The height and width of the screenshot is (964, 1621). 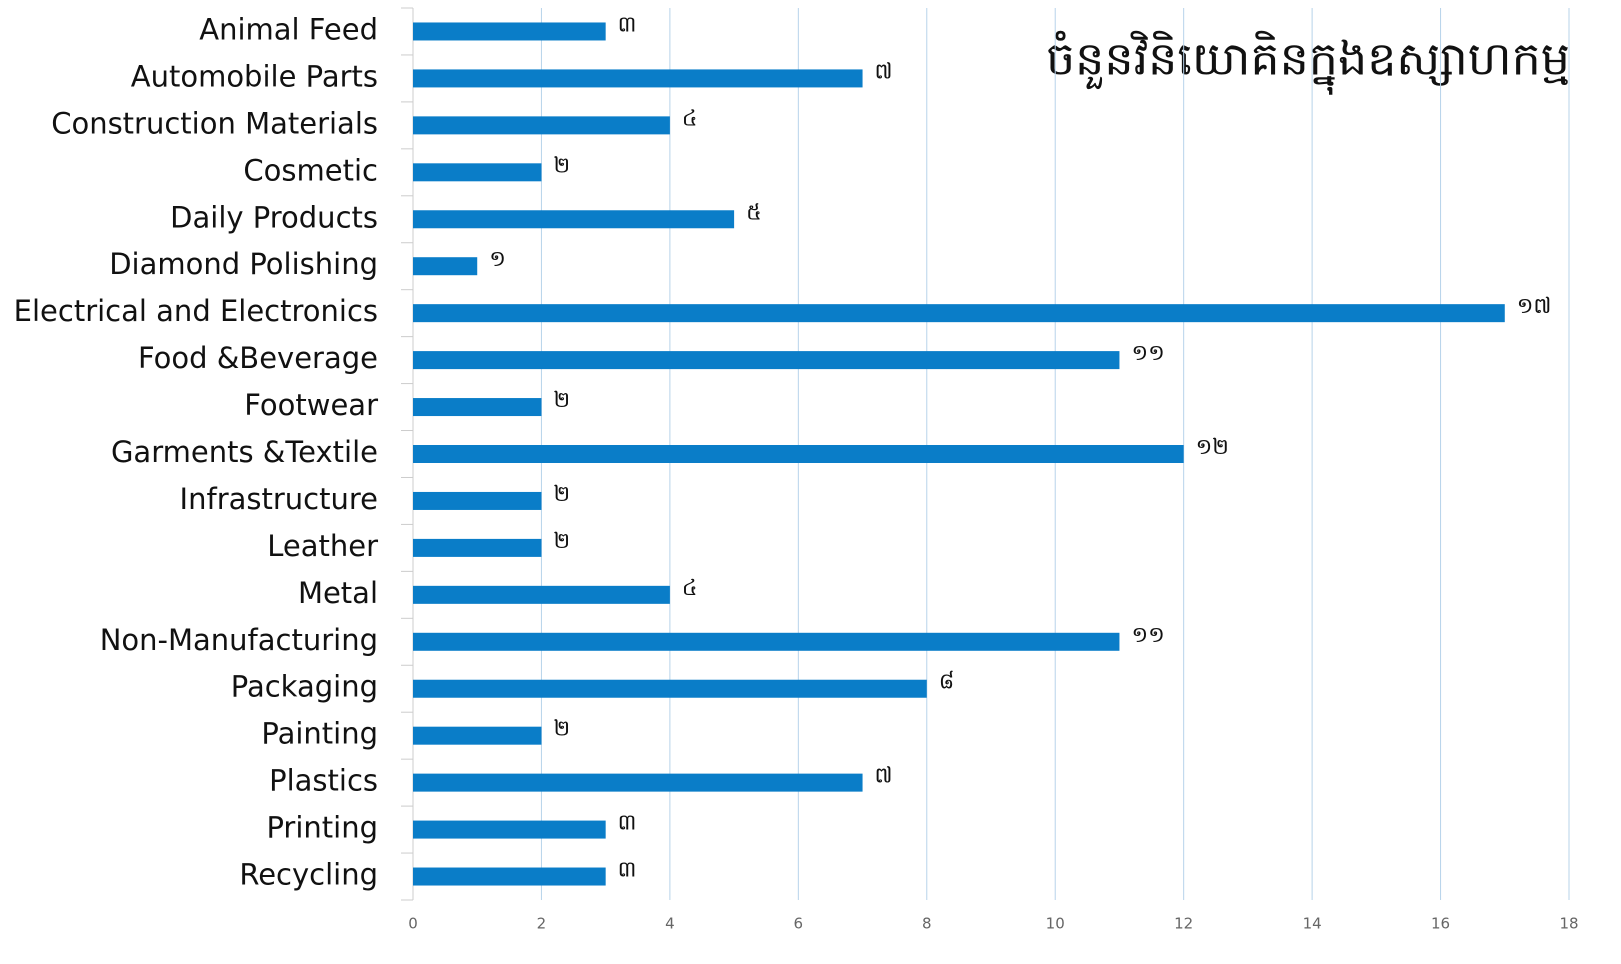 I want to click on y-tick-label: Plastics, so click(x=323, y=781).